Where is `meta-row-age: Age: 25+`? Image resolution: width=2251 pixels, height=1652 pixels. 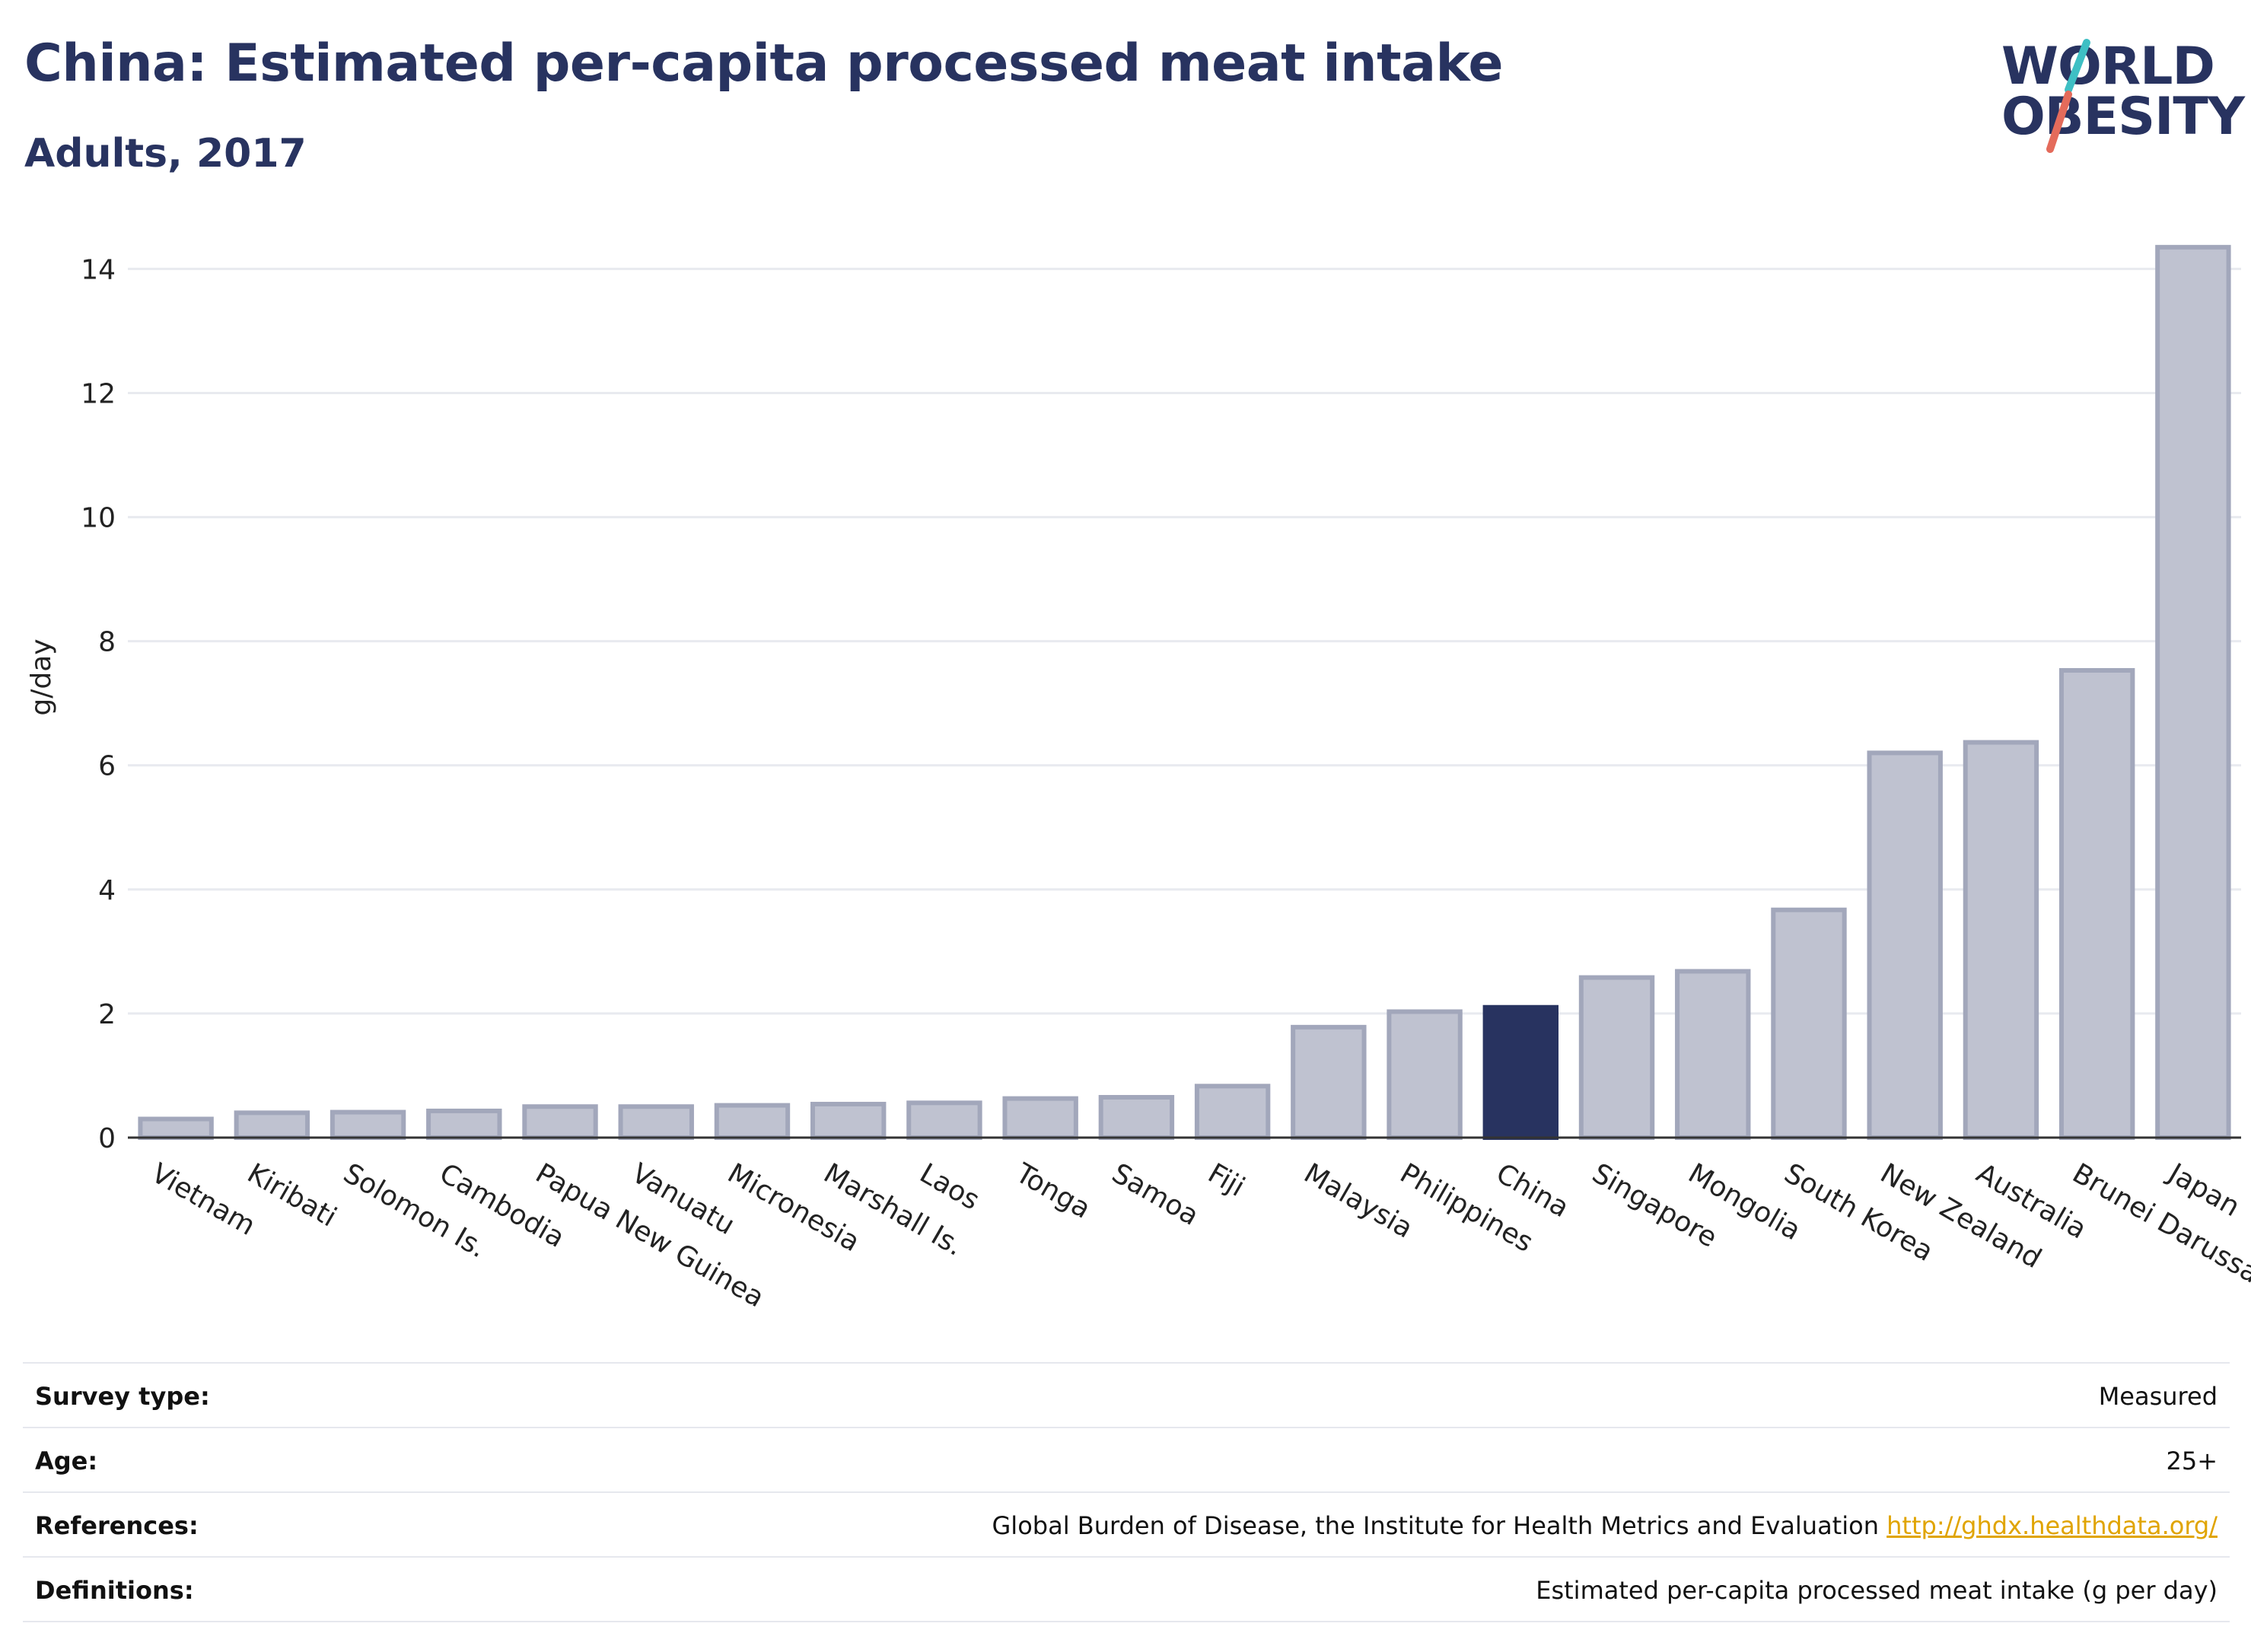 meta-row-age: Age: 25+ is located at coordinates (1126, 1459).